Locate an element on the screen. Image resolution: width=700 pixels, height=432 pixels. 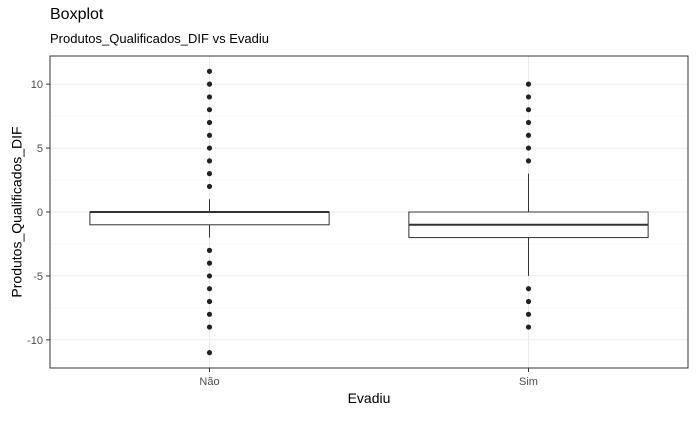
x-tick-label: Não is located at coordinates (209, 382).